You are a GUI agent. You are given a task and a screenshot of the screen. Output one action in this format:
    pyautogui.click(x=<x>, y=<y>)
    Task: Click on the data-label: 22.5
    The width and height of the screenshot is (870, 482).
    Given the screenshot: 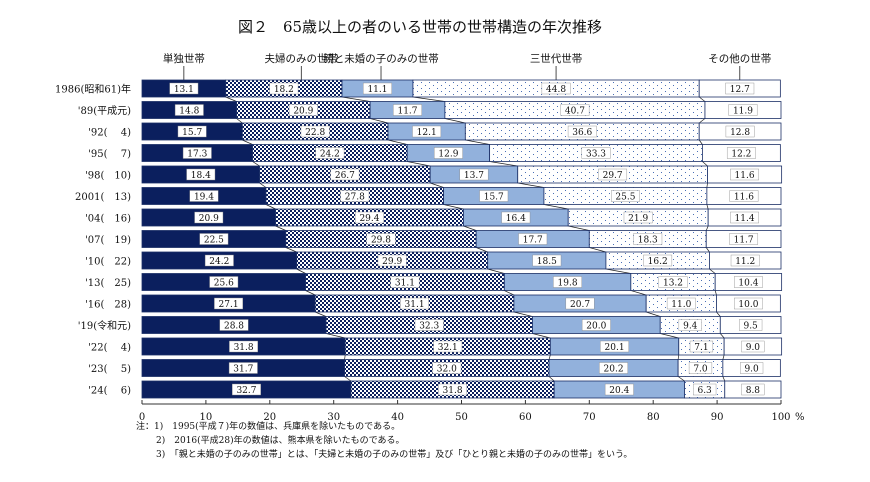 What is the action you would take?
    pyautogui.click(x=214, y=241)
    